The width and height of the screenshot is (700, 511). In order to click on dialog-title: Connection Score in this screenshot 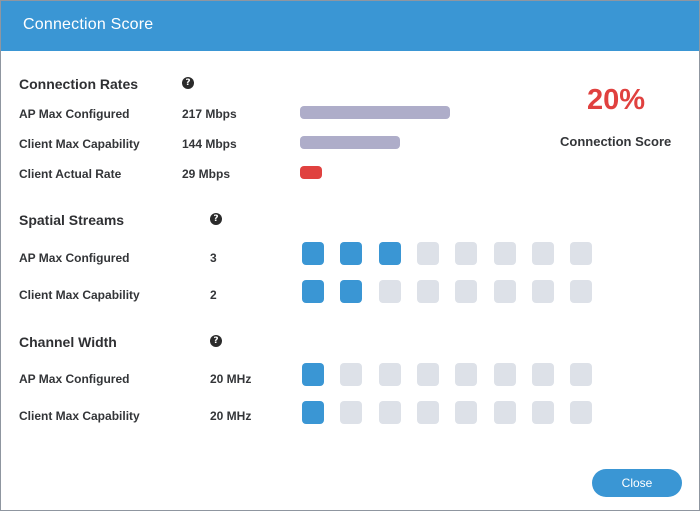, I will do `click(88, 24)`.